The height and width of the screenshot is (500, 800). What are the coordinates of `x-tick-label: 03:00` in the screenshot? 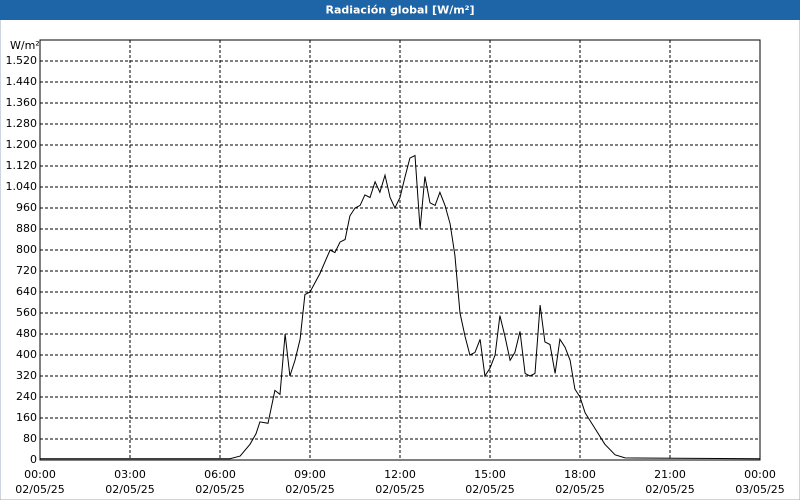 It's located at (130, 474).